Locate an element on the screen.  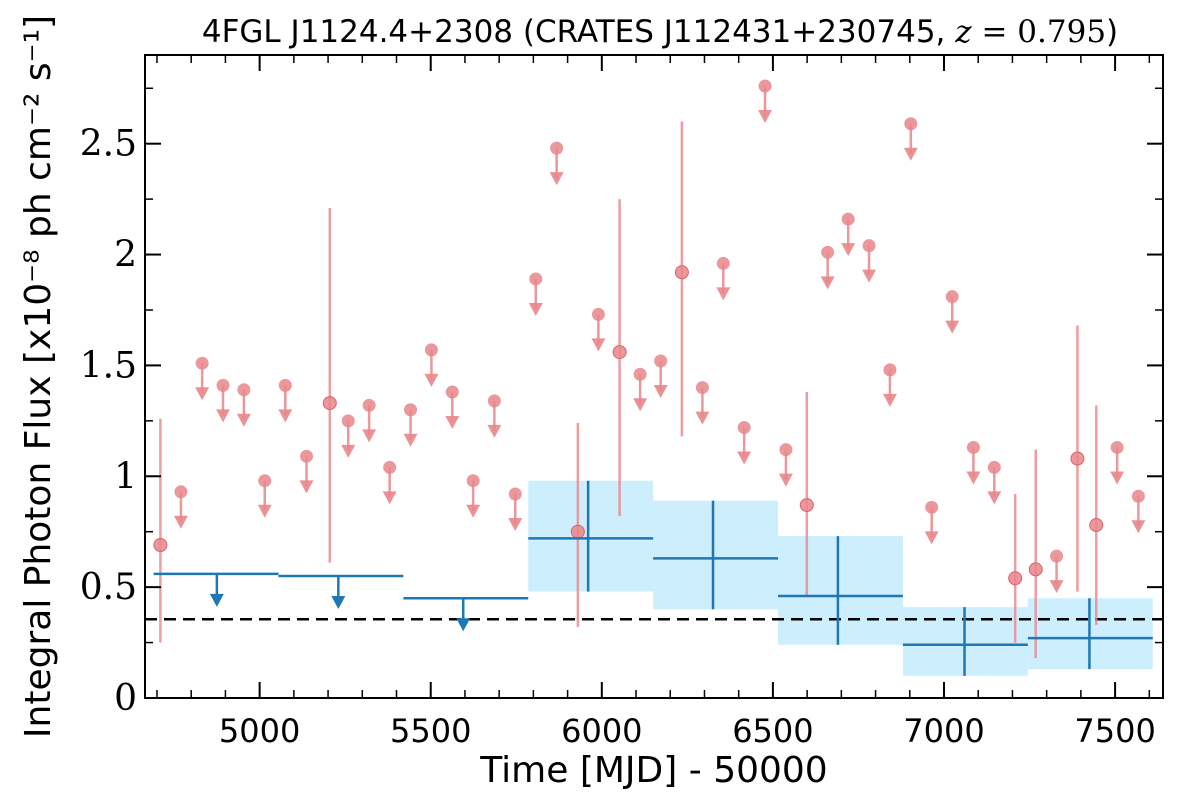
x-tick-label: 7000 is located at coordinates (943, 731).